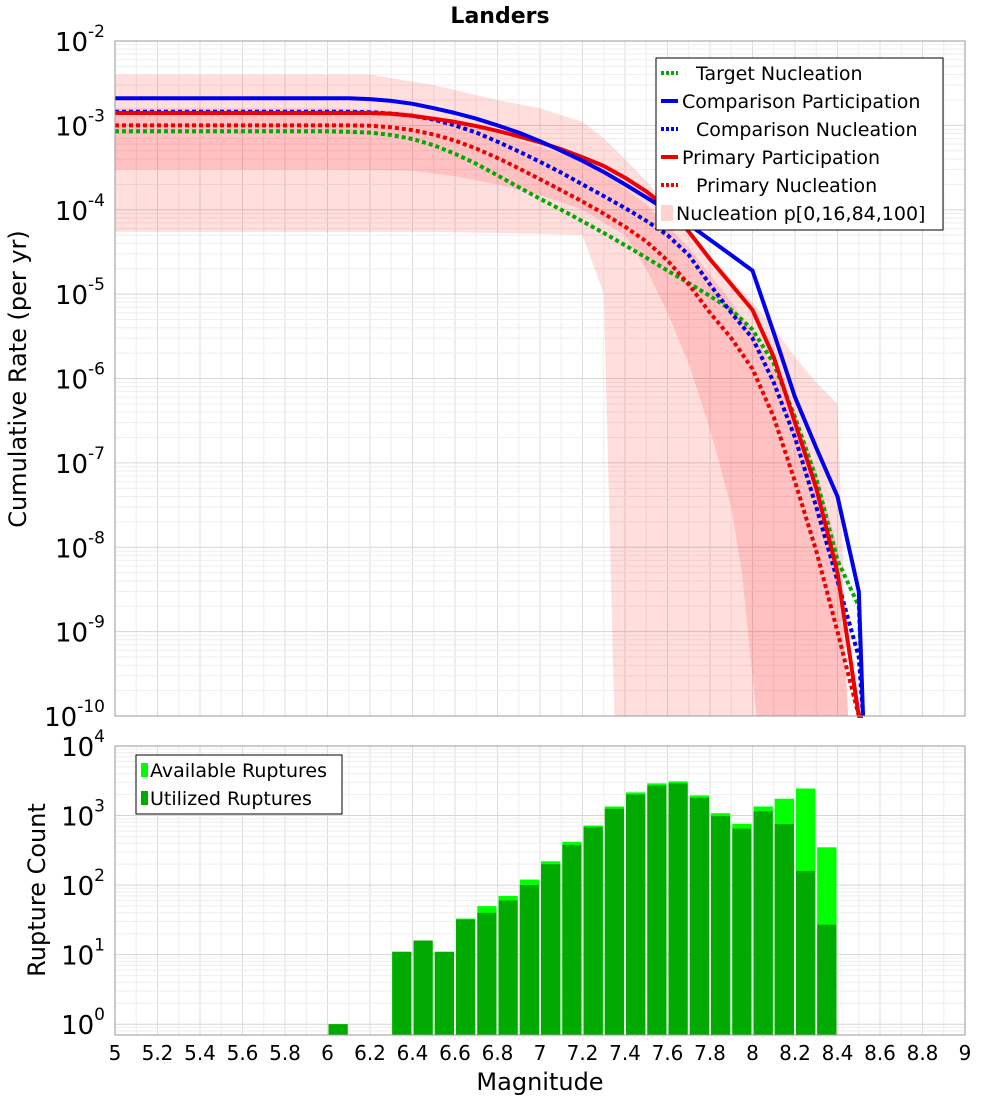 The width and height of the screenshot is (1000, 1100). I want to click on x-tick-label: 9, so click(965, 1053).